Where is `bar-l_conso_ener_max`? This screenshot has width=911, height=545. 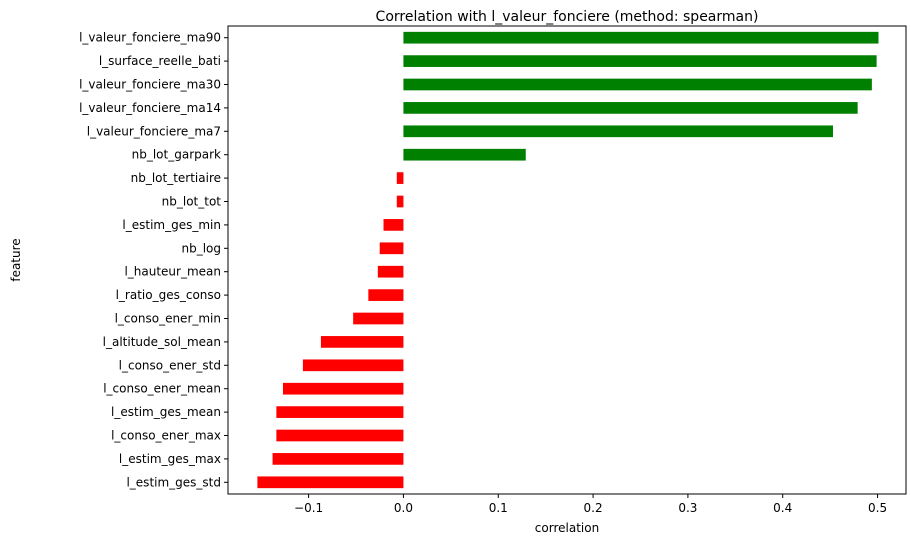 bar-l_conso_ener_max is located at coordinates (340, 435).